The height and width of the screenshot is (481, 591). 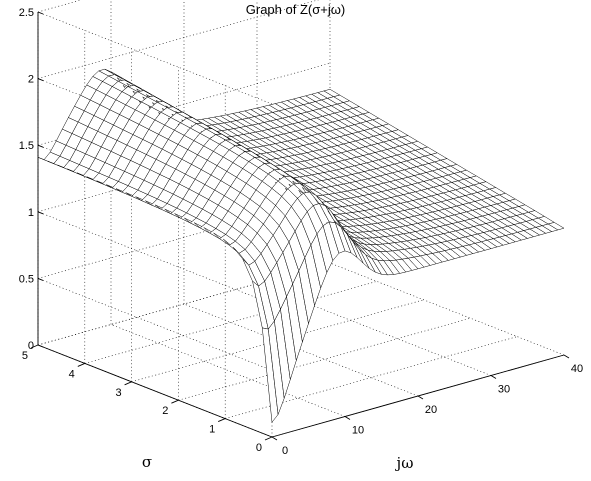 What do you see at coordinates (431, 410) in the screenshot?
I see `x-tick-label: 20` at bounding box center [431, 410].